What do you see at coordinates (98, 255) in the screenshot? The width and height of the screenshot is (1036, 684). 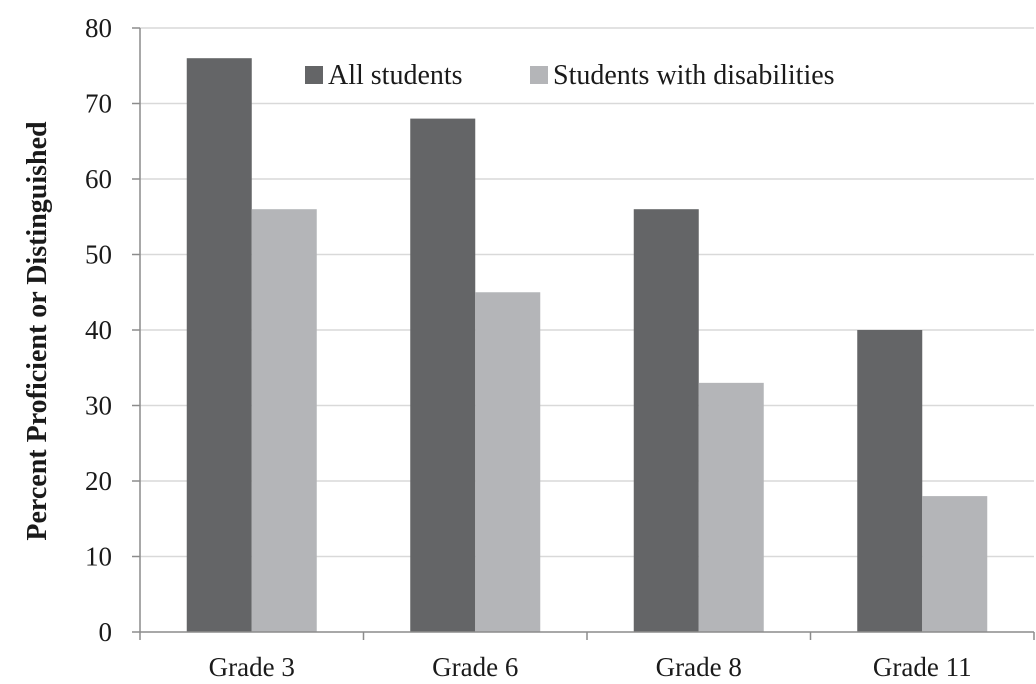 I see `y-tick-label: 50` at bounding box center [98, 255].